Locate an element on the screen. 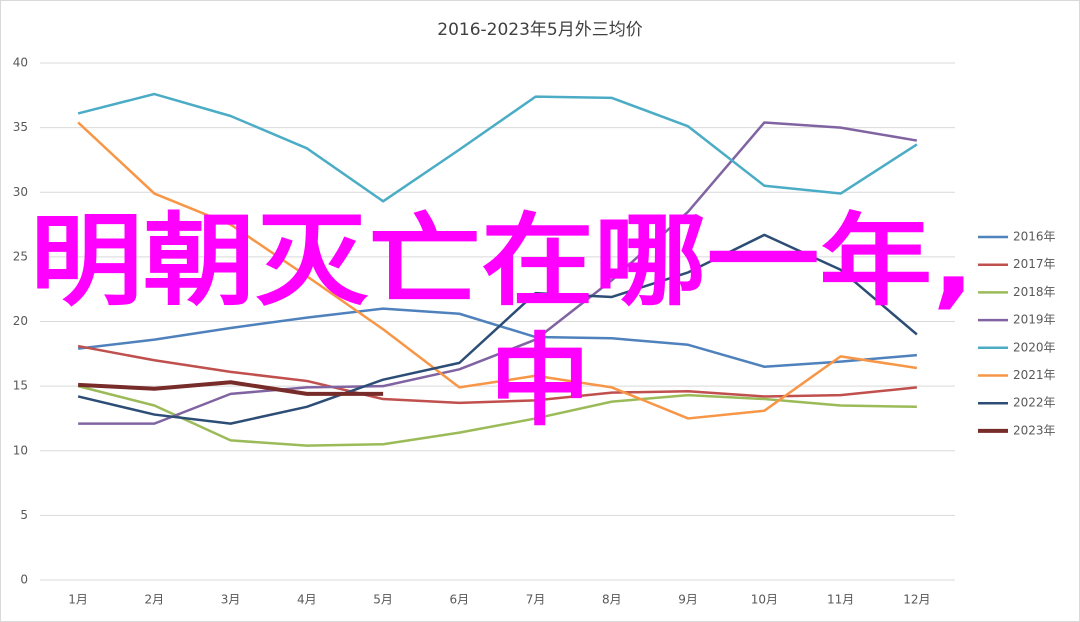 The image size is (1080, 622). x-tick-label: 12月 is located at coordinates (916, 600).